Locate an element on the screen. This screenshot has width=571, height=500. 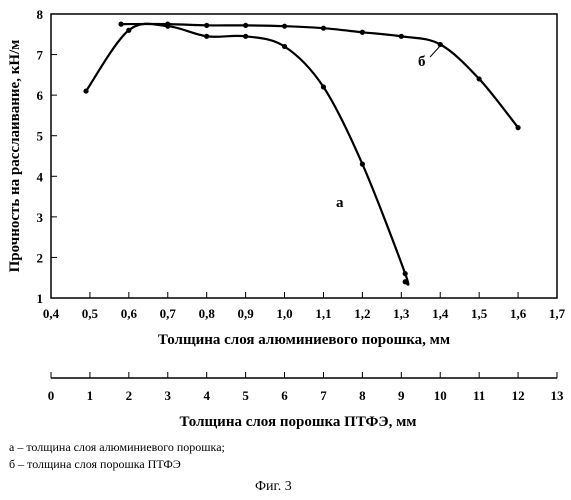
legend-line-b: б – толщина слоя порошка ПТФЭ is located at coordinates (95, 464).